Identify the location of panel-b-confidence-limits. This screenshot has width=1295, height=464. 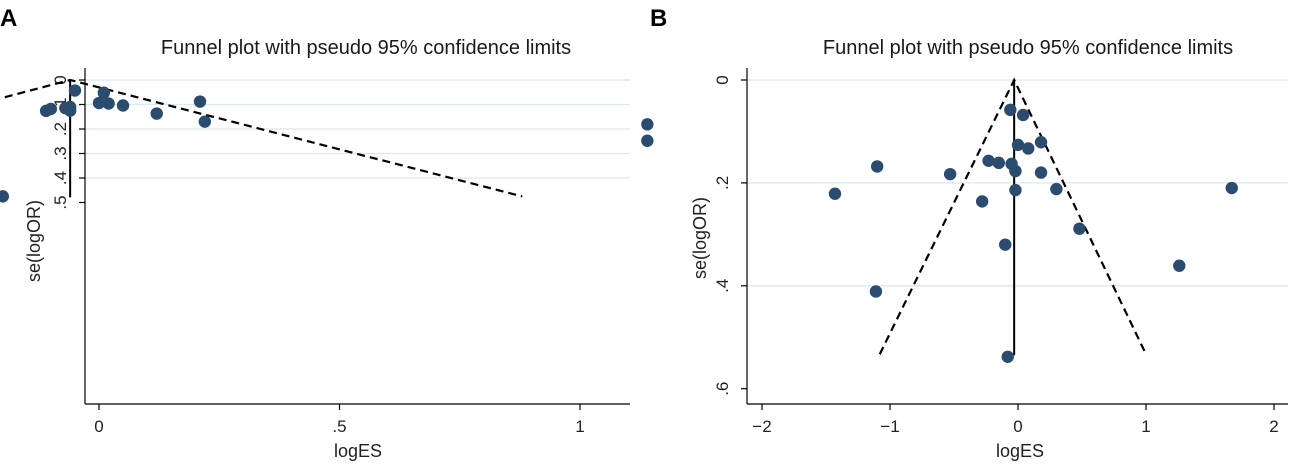
(1012, 216).